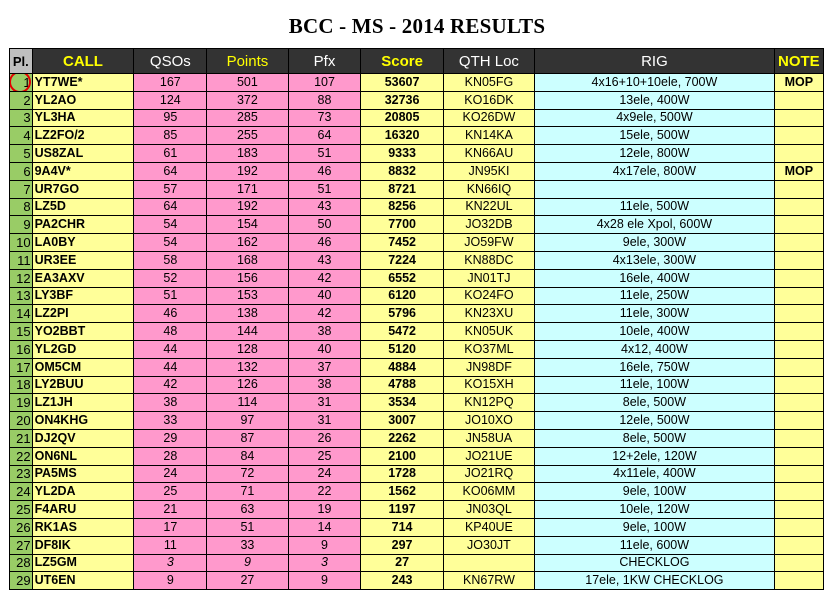 The height and width of the screenshot is (590, 834). I want to click on place-cell: 25, so click(21, 509).